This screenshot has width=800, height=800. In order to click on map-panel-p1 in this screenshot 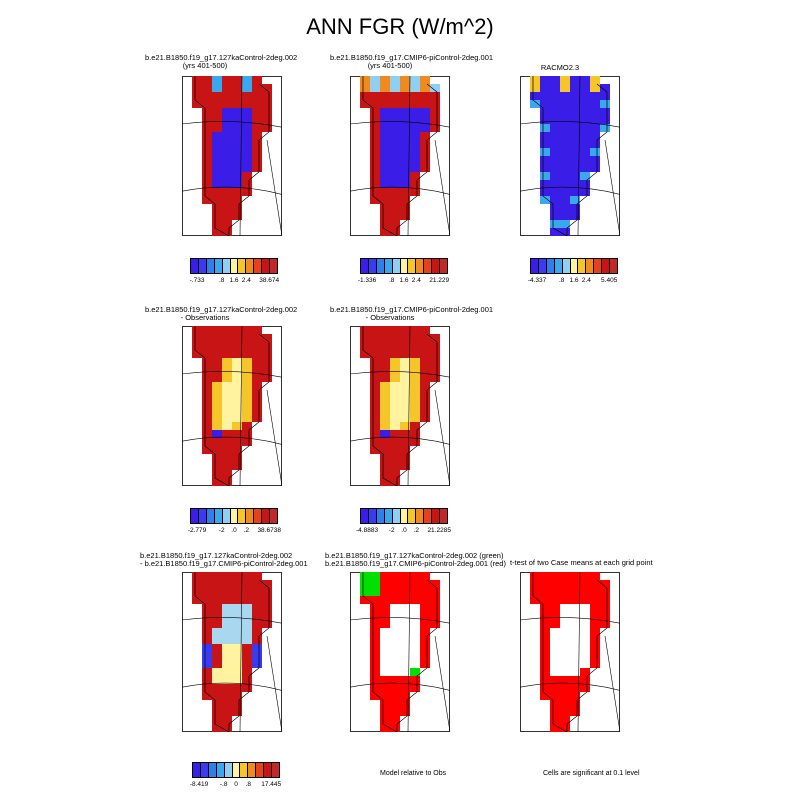, I will do `click(232, 156)`.